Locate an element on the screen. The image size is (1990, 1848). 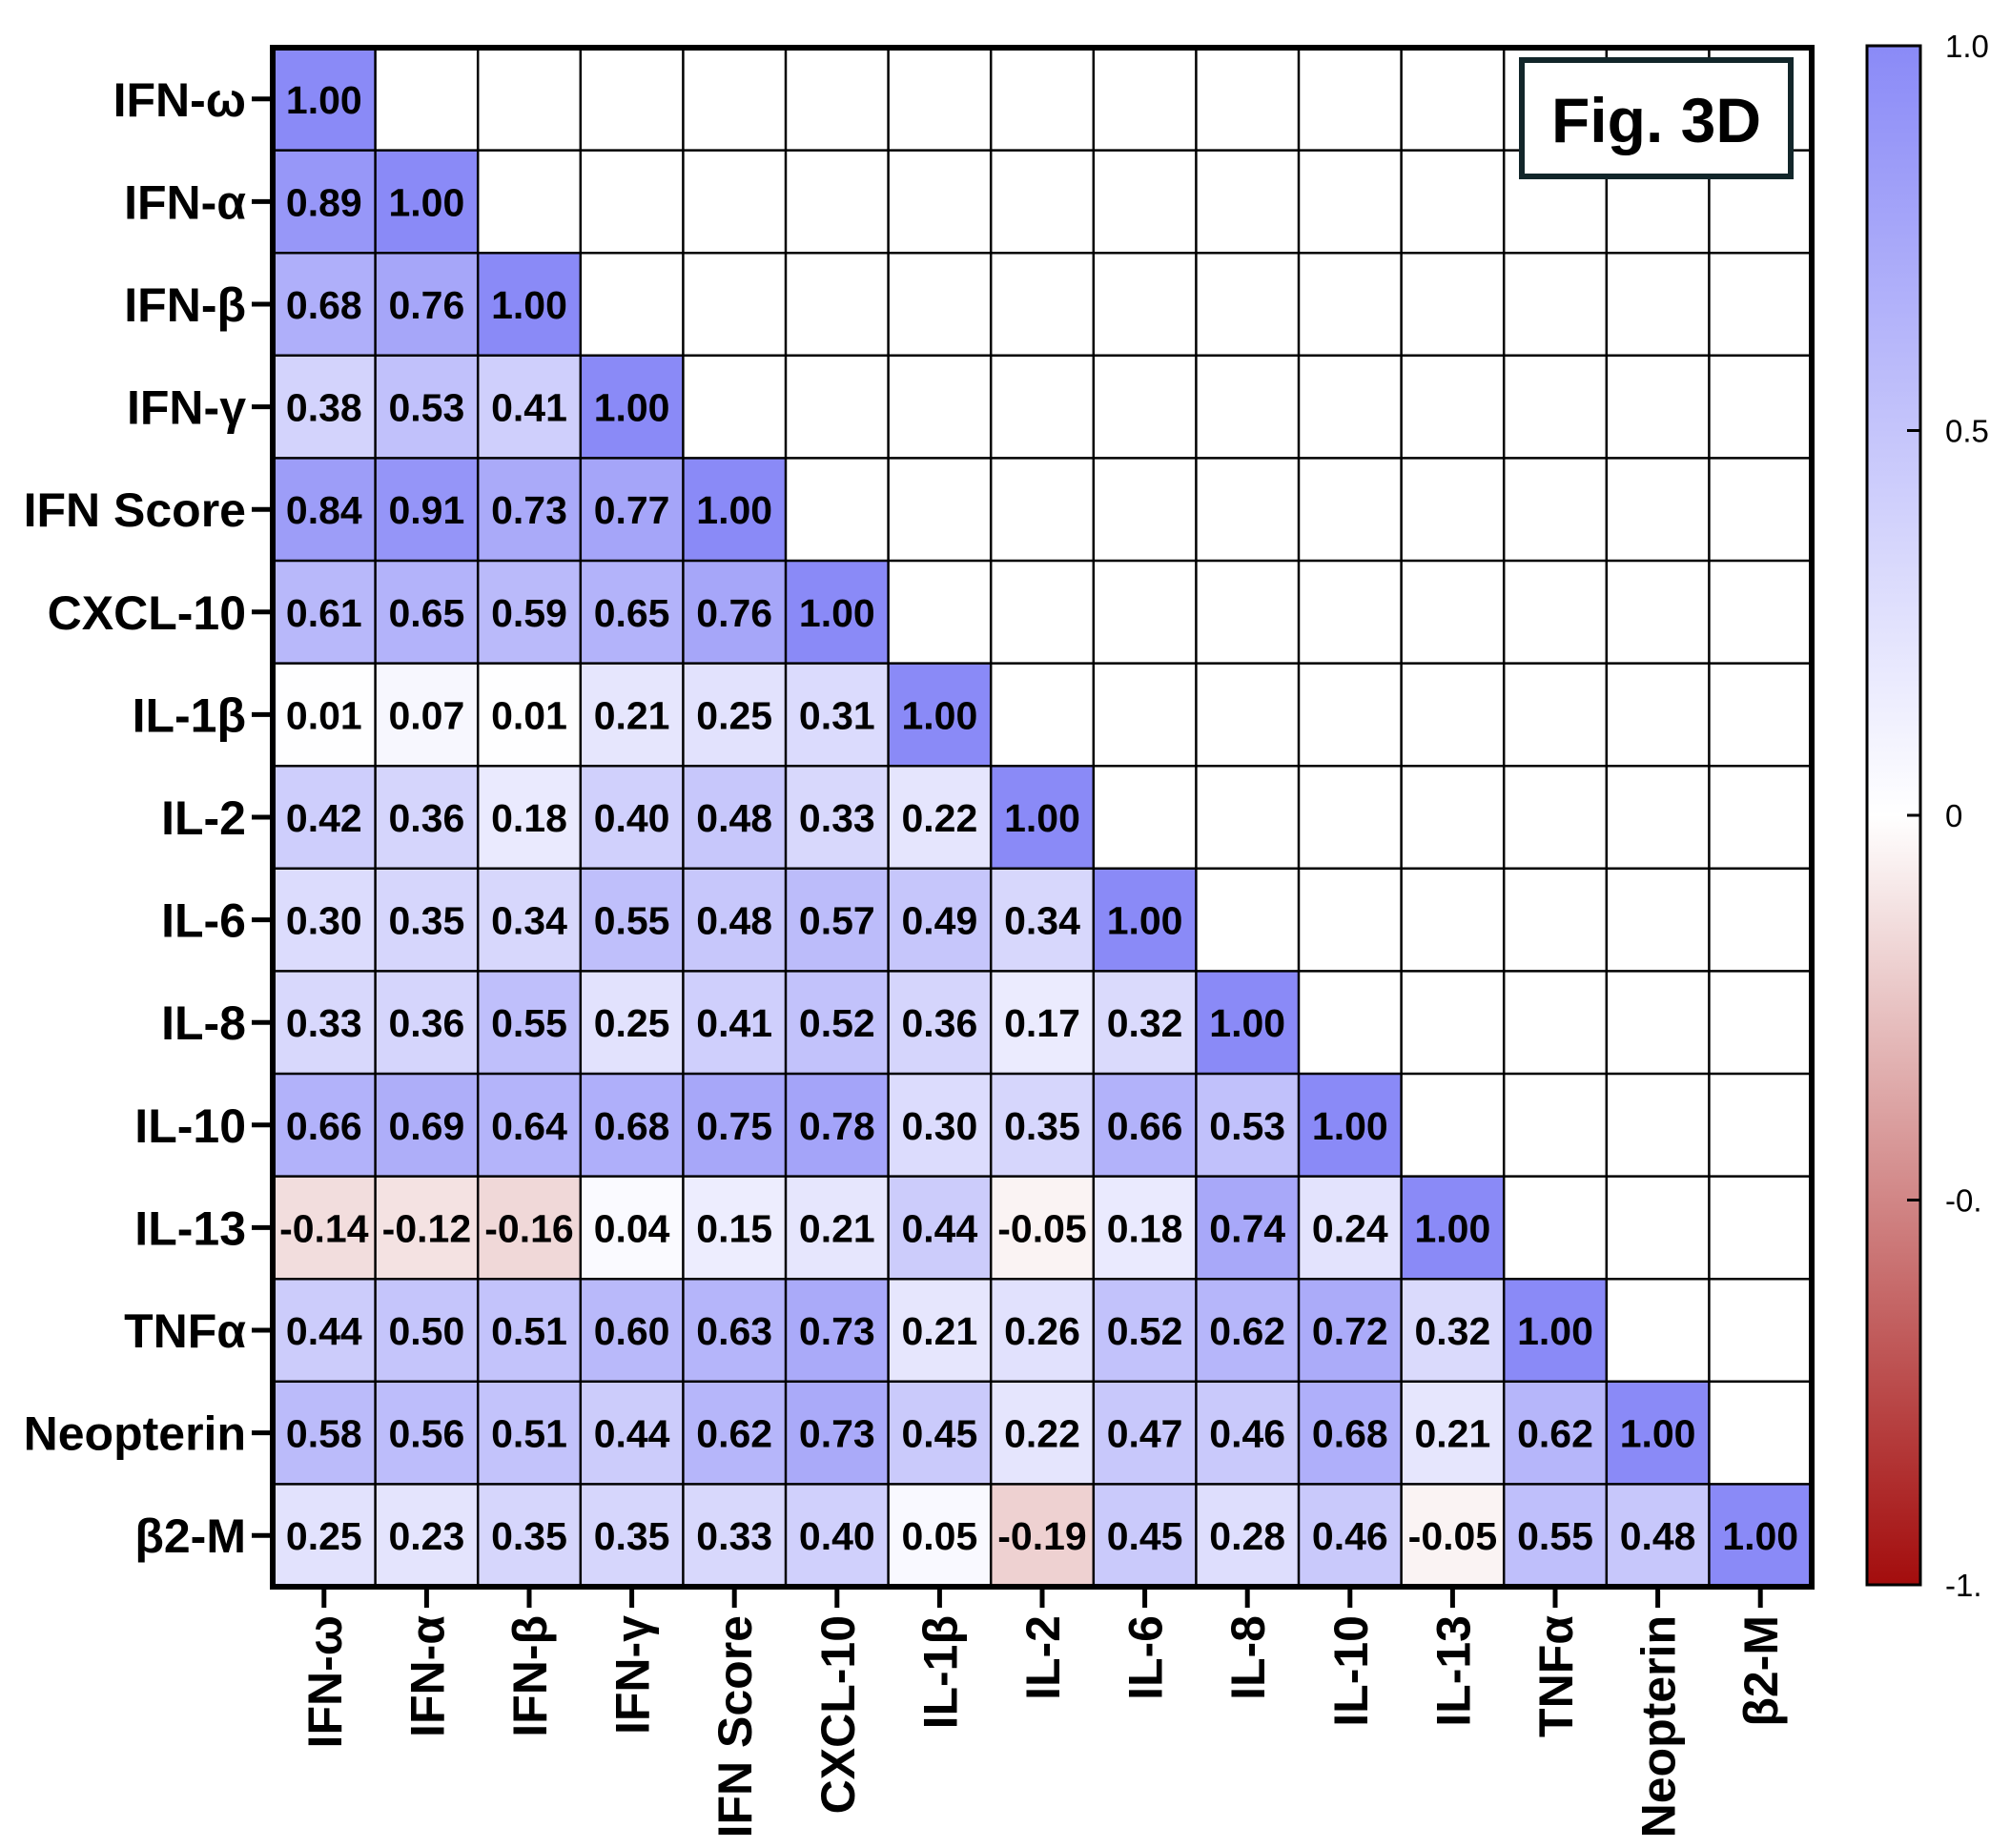
row-label: TNFα is located at coordinates (185, 1331).